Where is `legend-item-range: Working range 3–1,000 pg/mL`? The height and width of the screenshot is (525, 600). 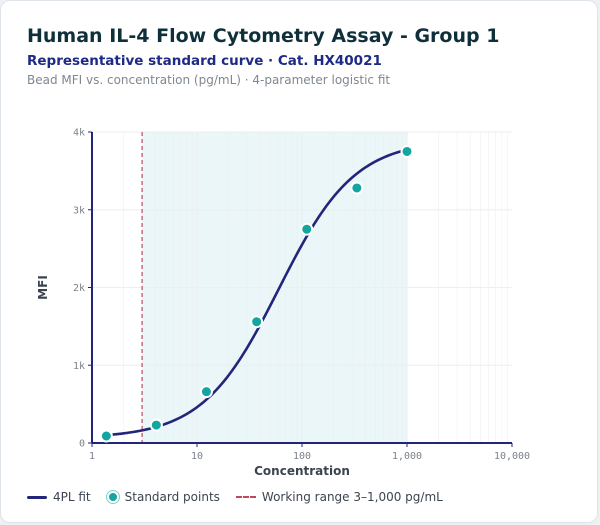 legend-item-range: Working range 3–1,000 pg/mL is located at coordinates (339, 497).